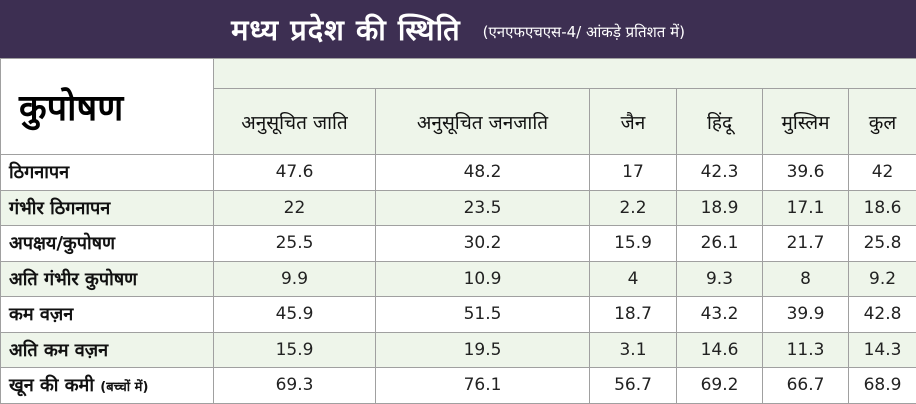 The image size is (916, 404). What do you see at coordinates (633, 122) in the screenshot?
I see `column-header: जैन` at bounding box center [633, 122].